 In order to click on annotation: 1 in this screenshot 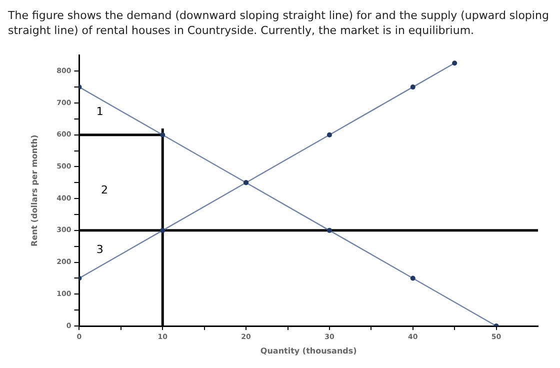, I will do `click(100, 111)`.